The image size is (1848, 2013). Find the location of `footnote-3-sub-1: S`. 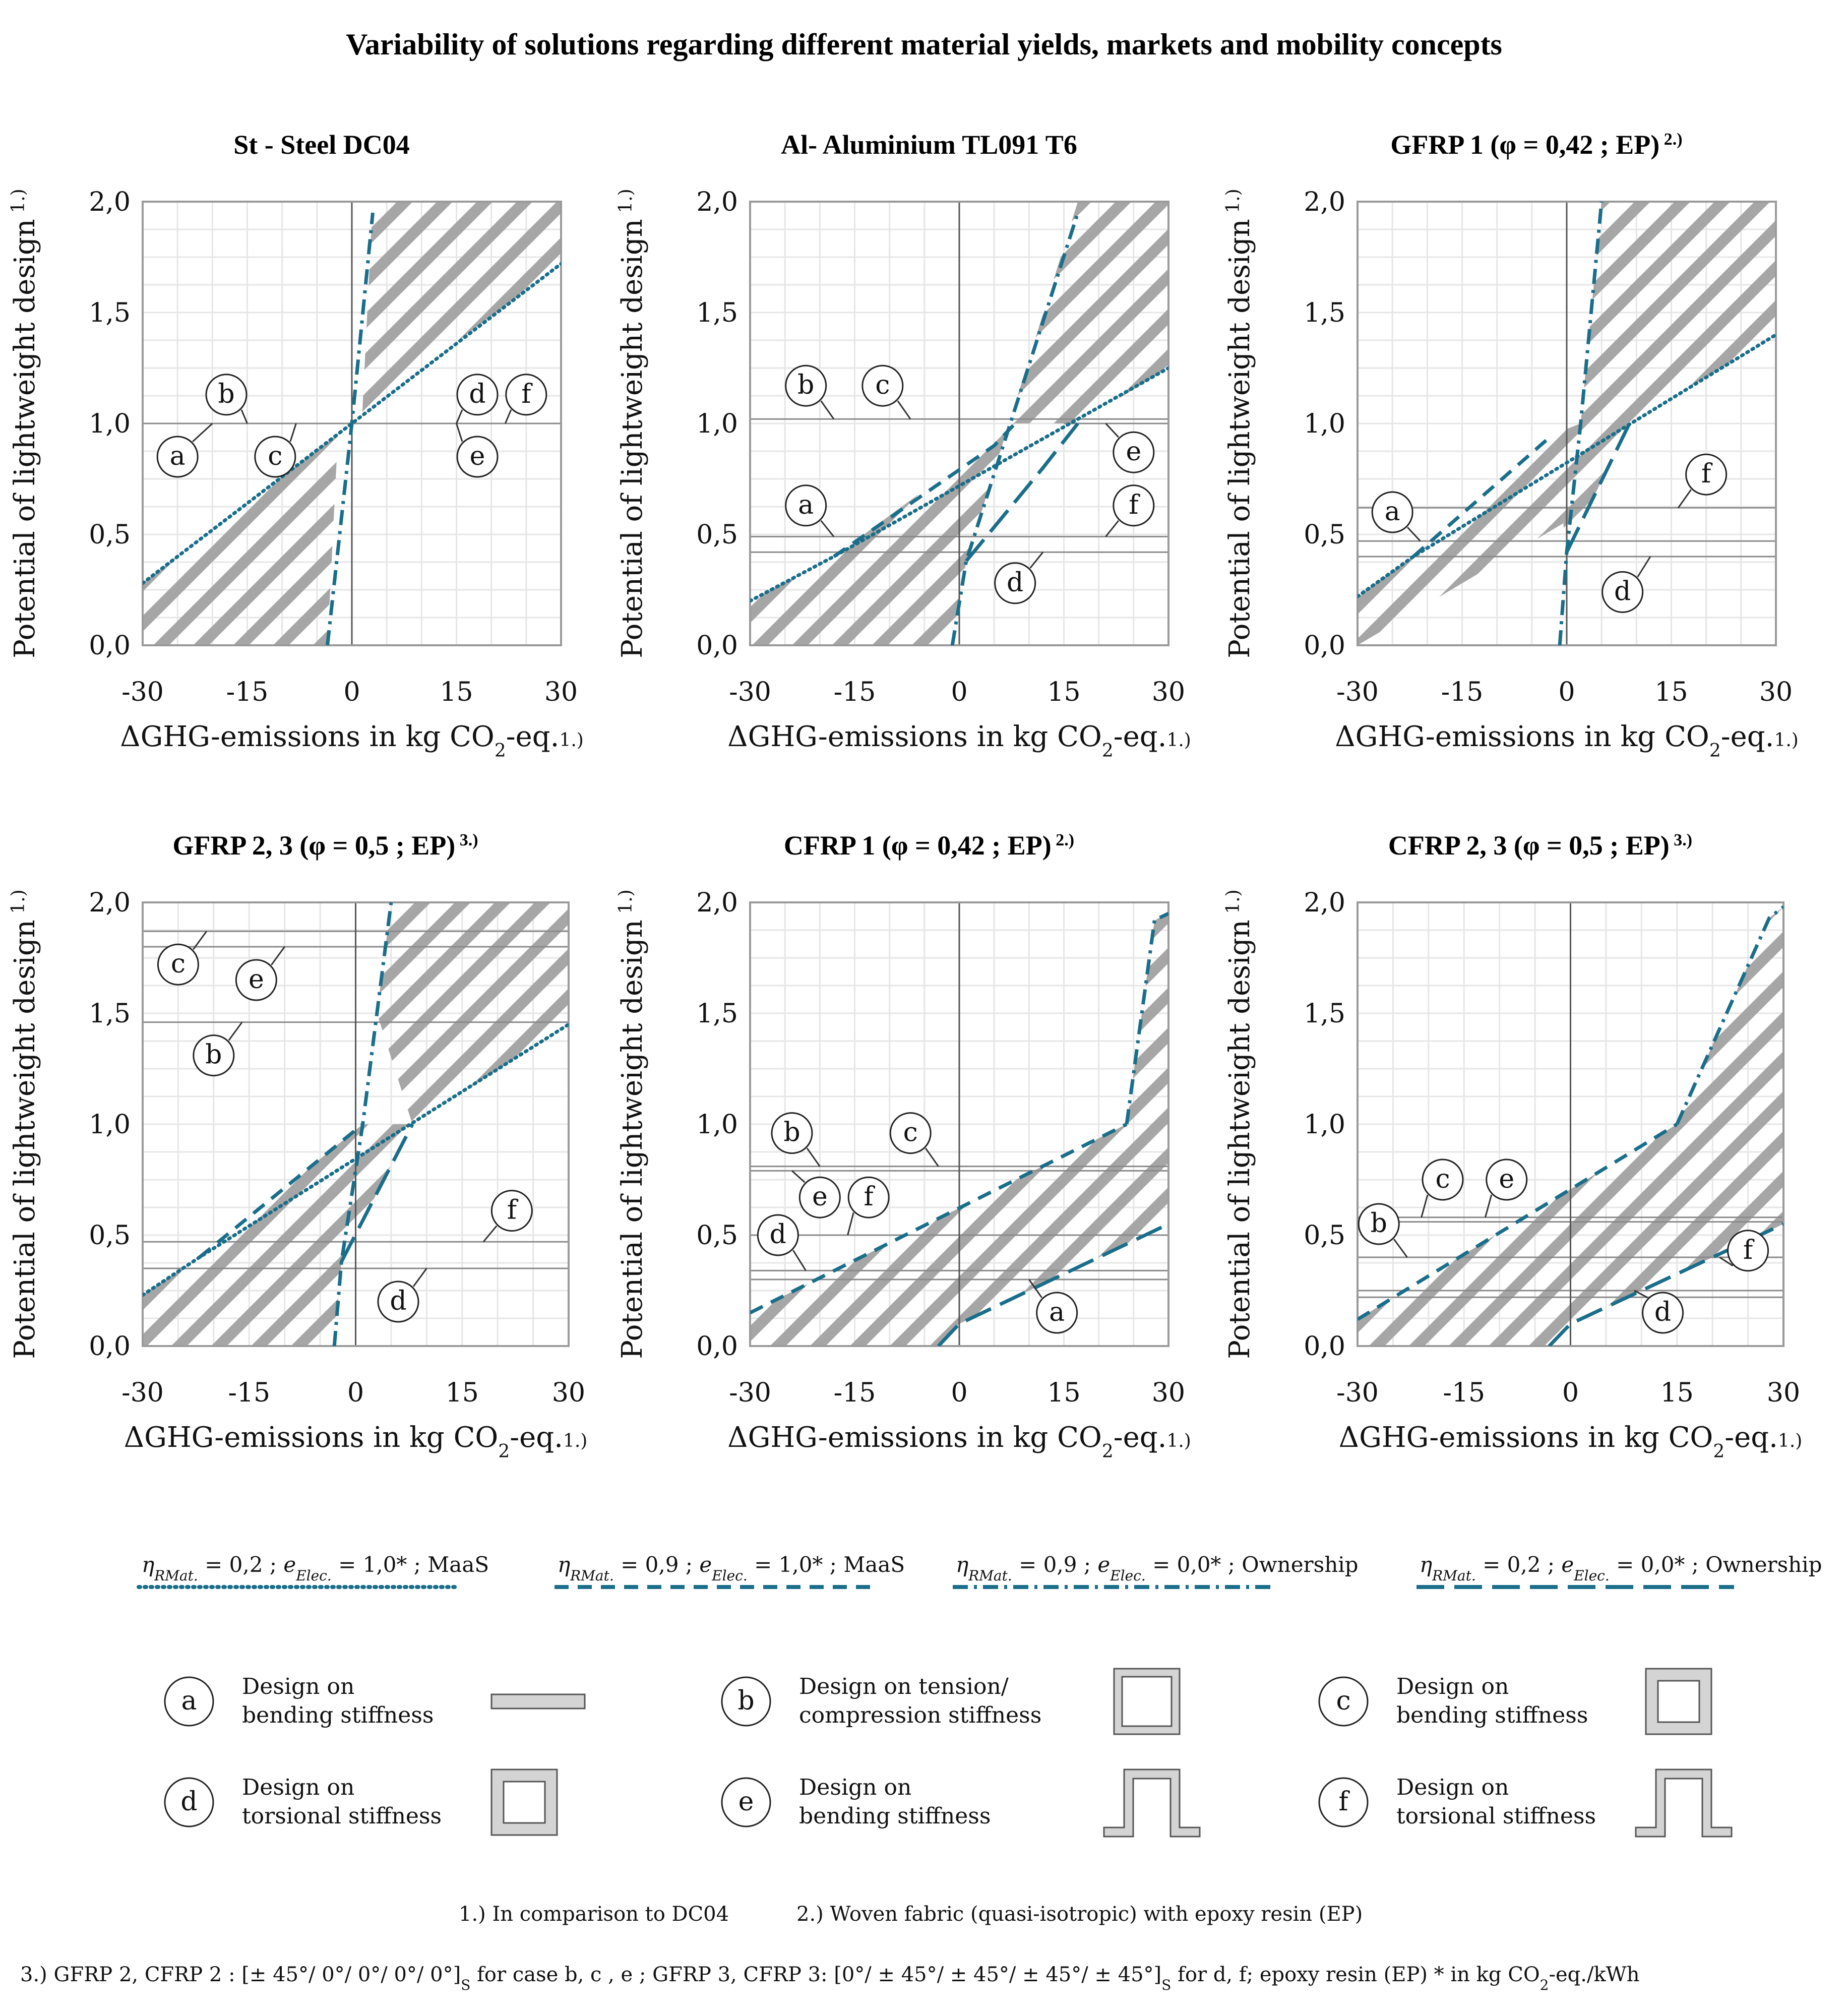

footnote-3-sub-1: S is located at coordinates (465, 1985).